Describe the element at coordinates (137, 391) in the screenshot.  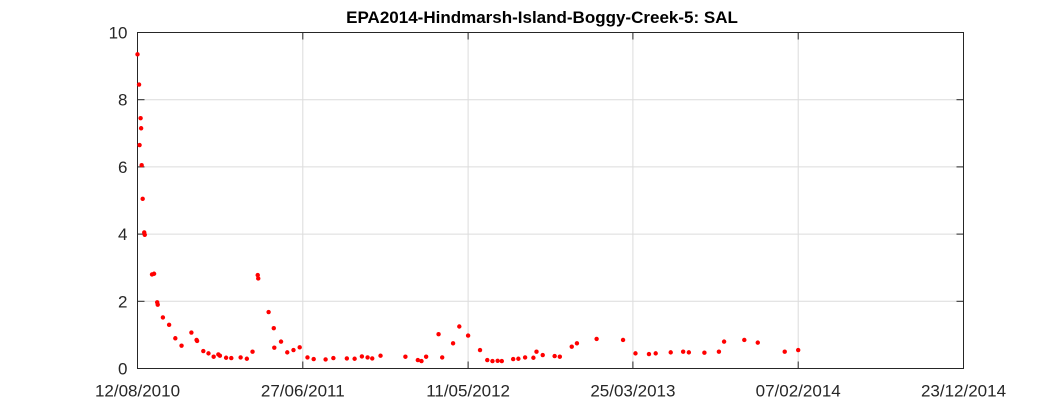
I see `x-tick-label: 12/08/2010` at that location.